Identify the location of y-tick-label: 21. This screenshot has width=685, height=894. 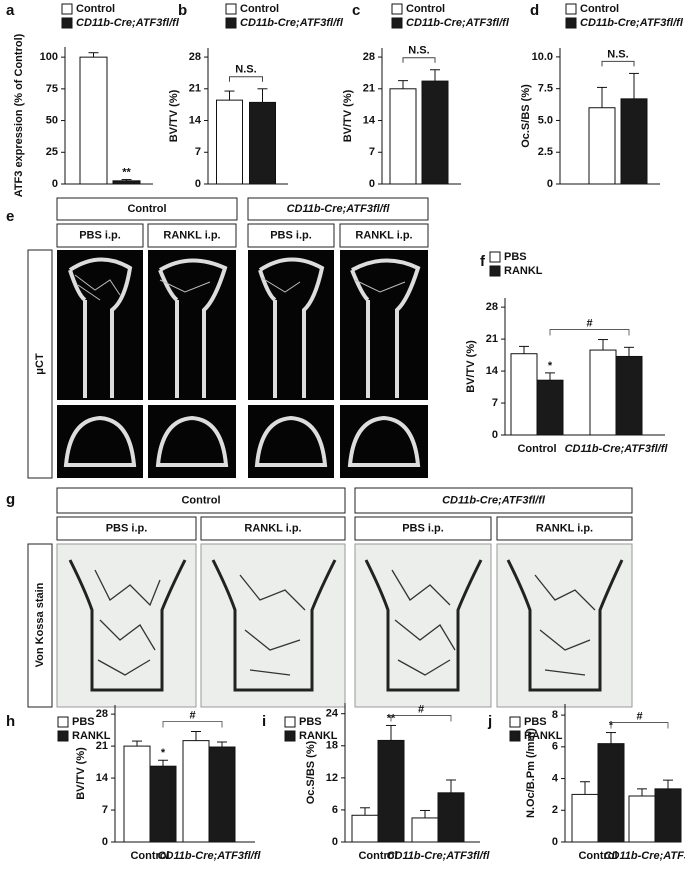
(369, 89).